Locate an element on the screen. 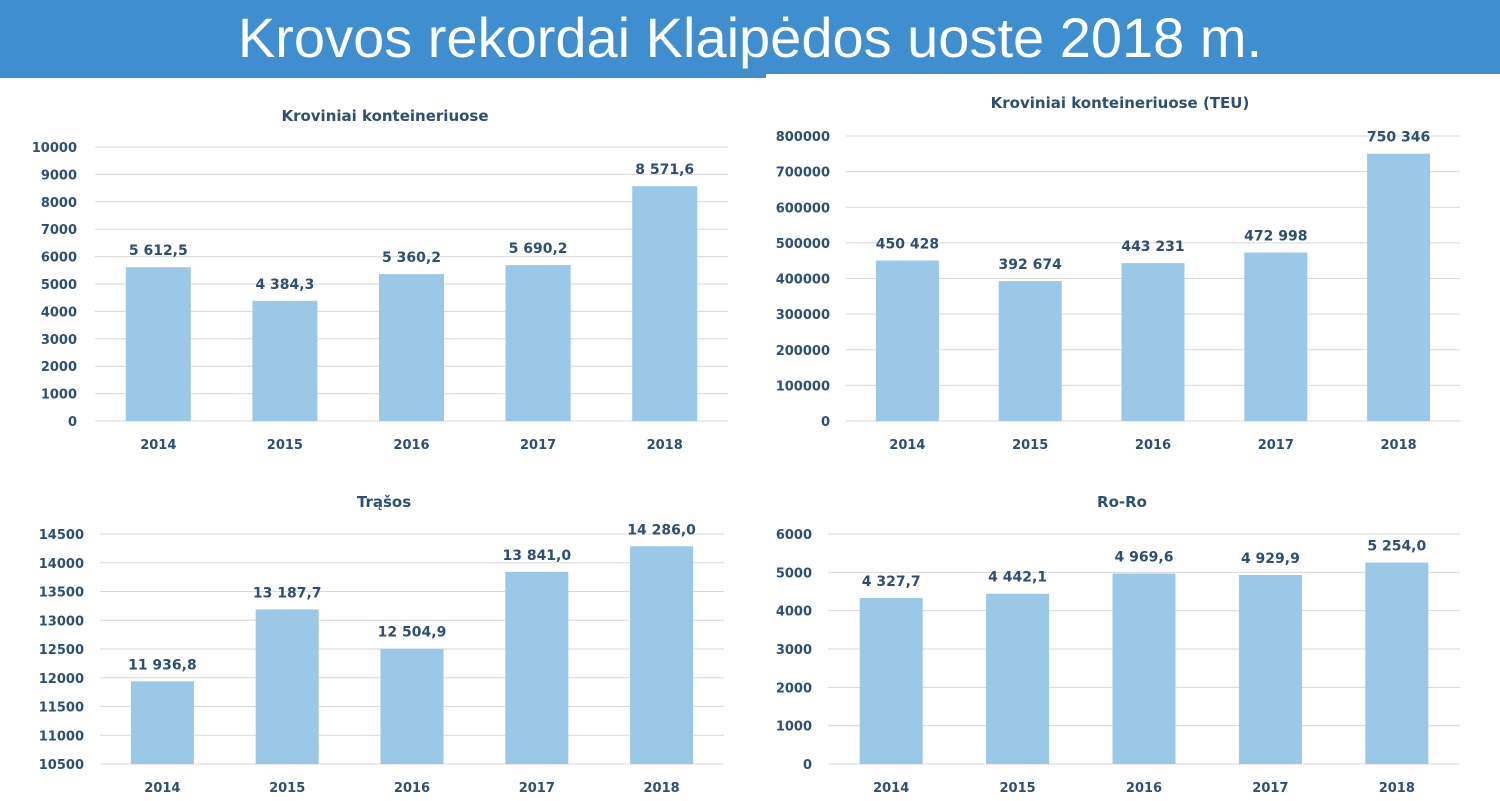  y-tick-label: 11500 is located at coordinates (61, 708).